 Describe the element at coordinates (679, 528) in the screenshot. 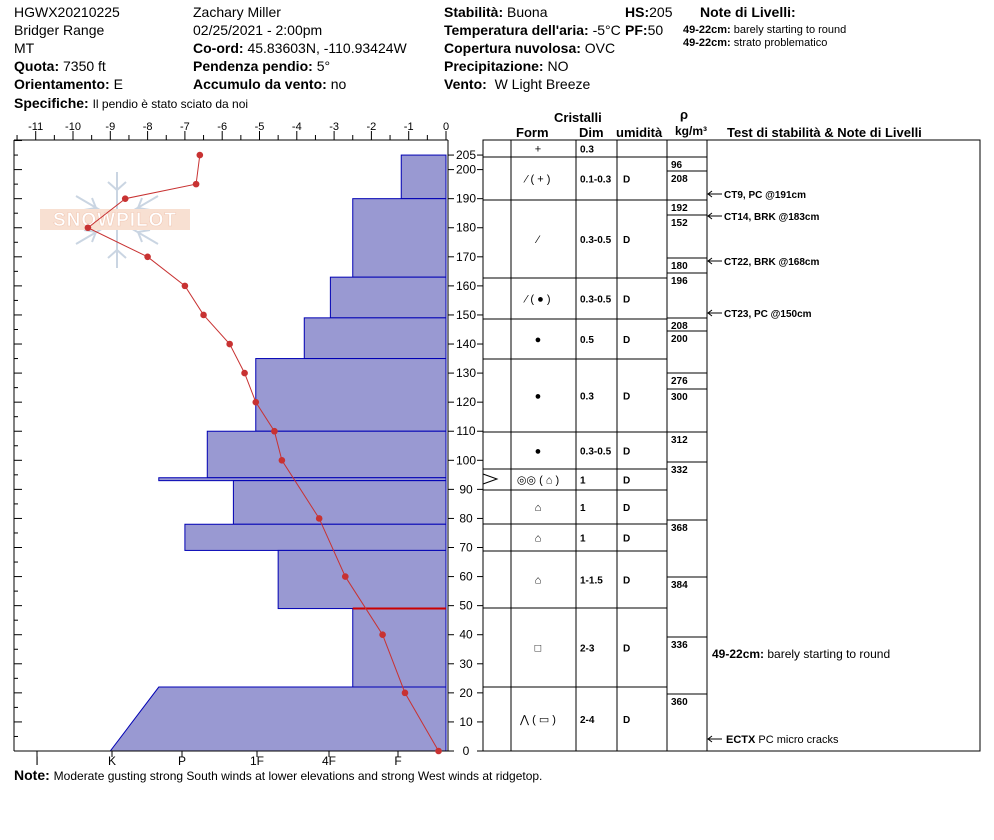

I see `density-value: 368` at that location.